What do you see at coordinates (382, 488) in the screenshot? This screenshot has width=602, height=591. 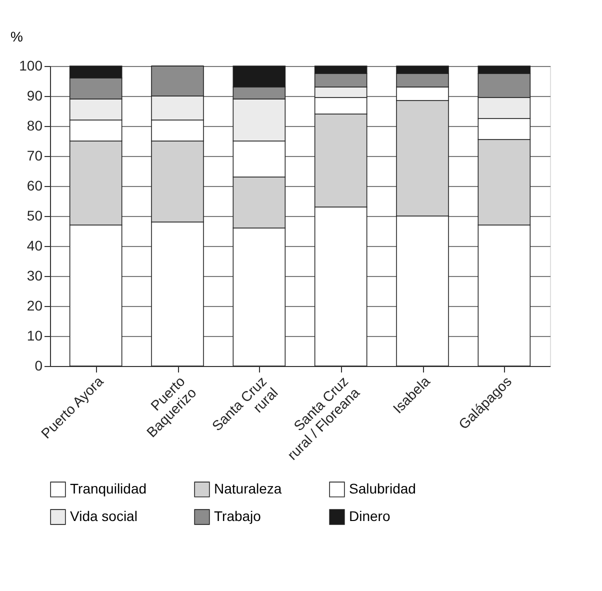 I see `legend-label: Salubridad` at bounding box center [382, 488].